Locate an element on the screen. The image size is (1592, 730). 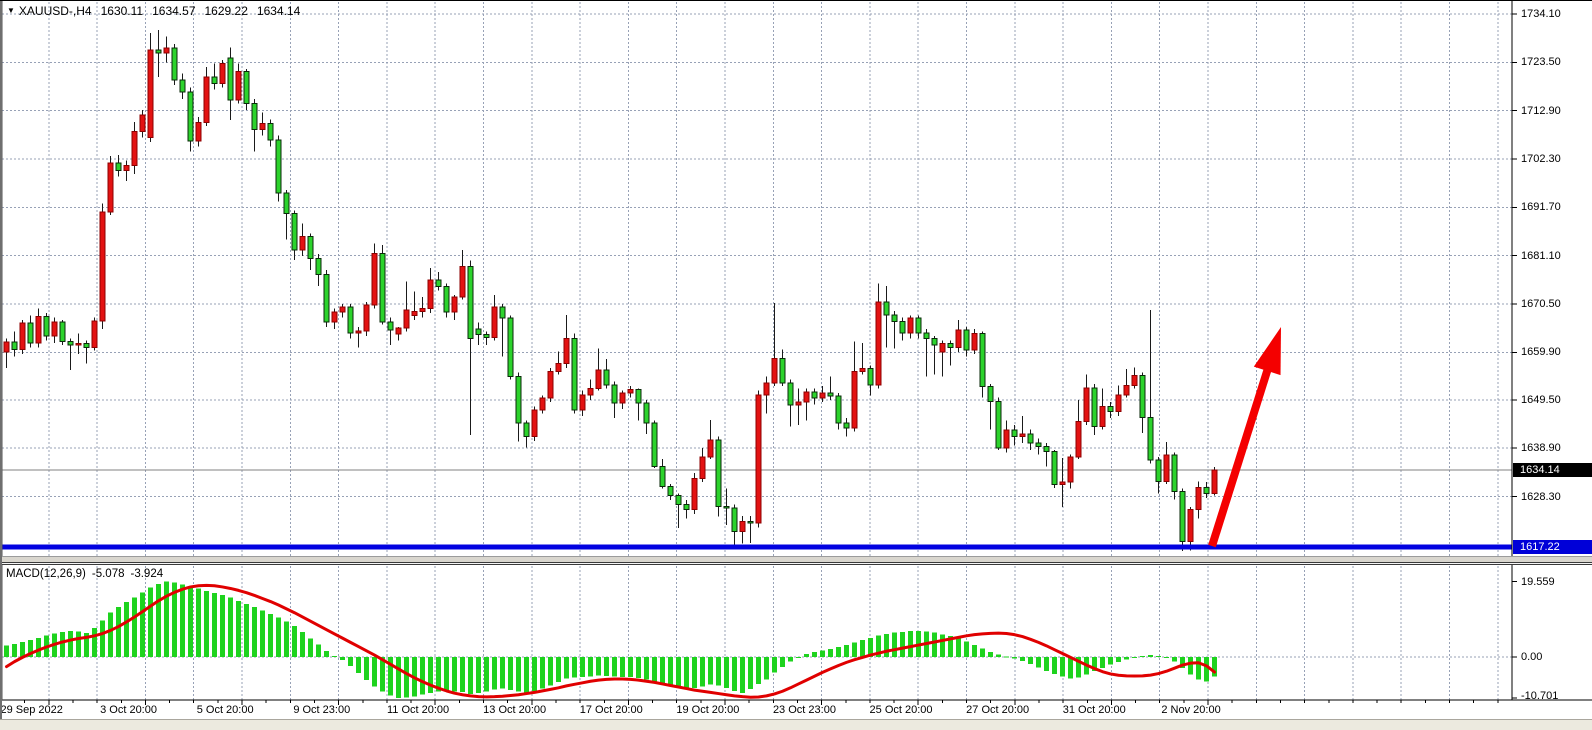
date-axis-label: 31 Oct 20:00 is located at coordinates (1094, 710).